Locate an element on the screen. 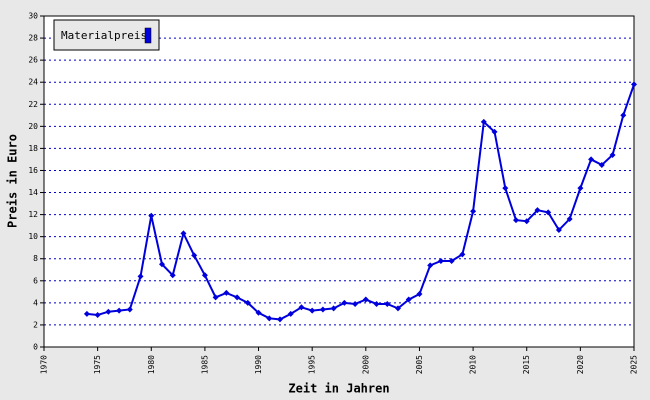 The height and width of the screenshot is (400, 650). x-tick-label: 1990 is located at coordinates (258, 364).